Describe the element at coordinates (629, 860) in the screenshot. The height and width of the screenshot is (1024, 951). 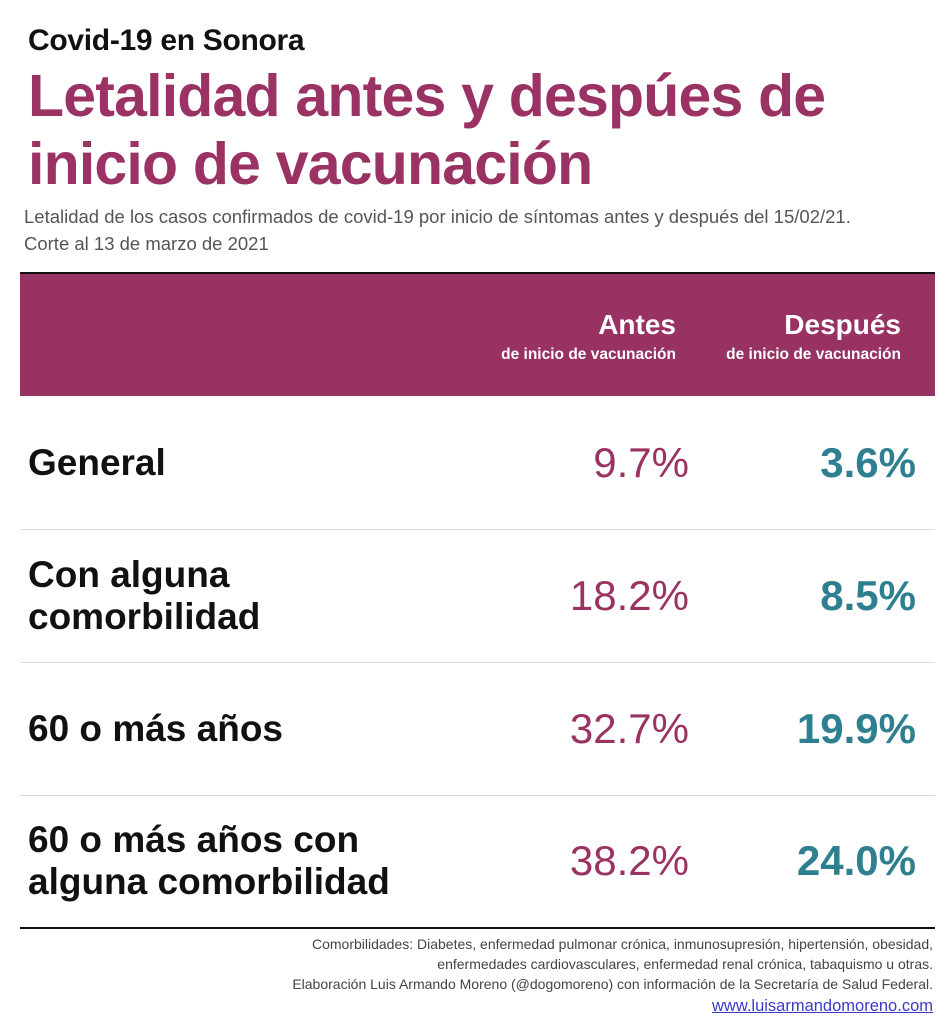
I see `value-antes: 38.2%` at that location.